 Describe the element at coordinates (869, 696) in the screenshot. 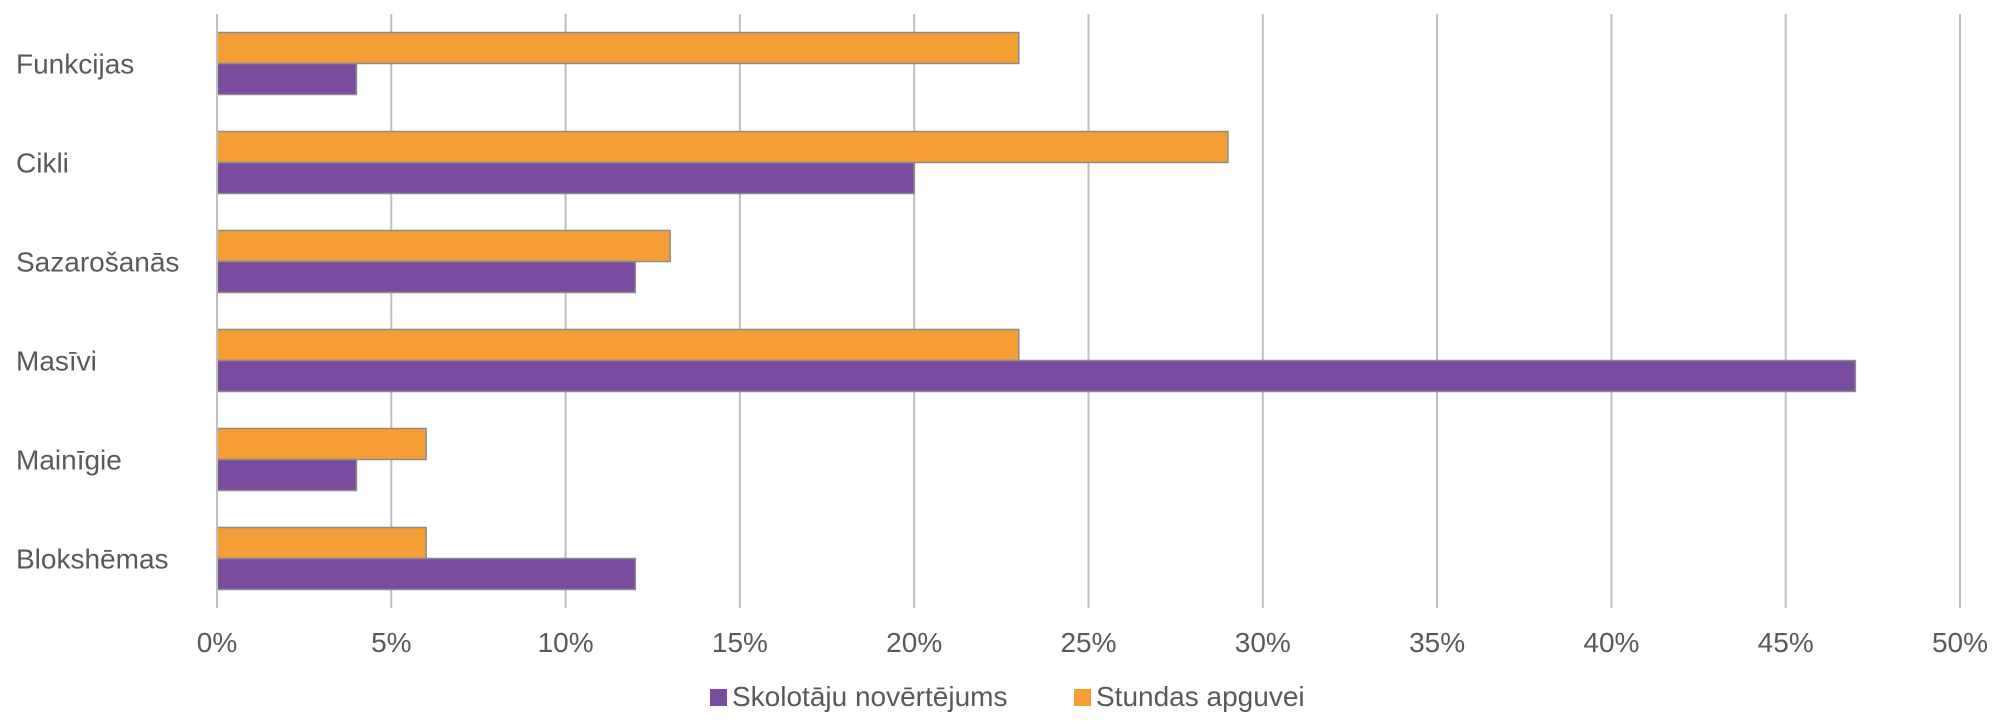

I see `legend-label: Skolotāju novērtējums` at that location.